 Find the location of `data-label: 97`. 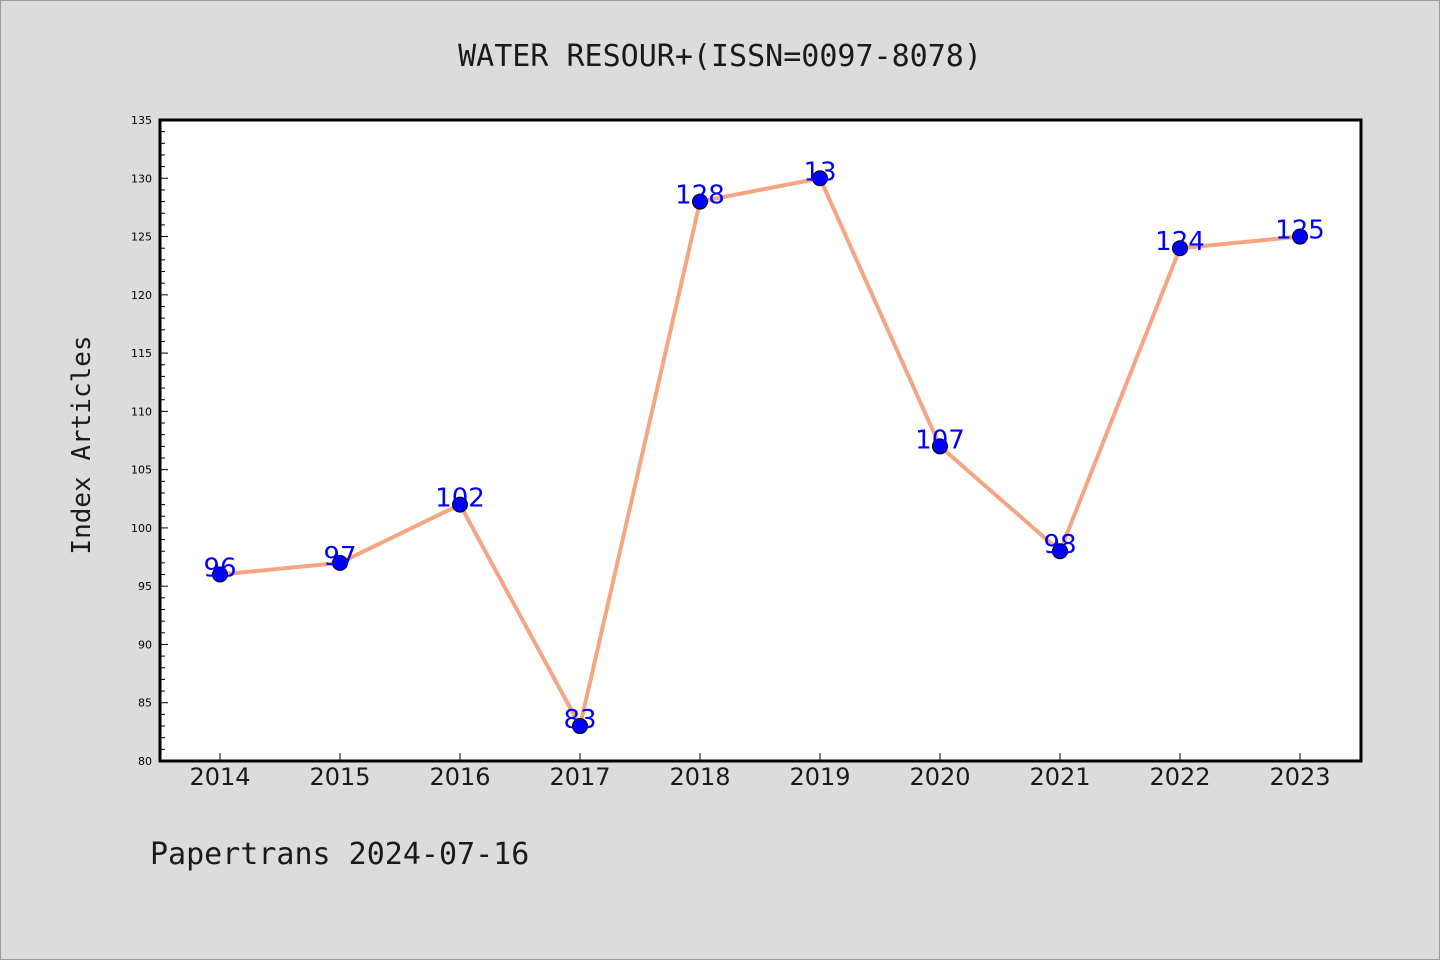

data-label: 97 is located at coordinates (339, 557).